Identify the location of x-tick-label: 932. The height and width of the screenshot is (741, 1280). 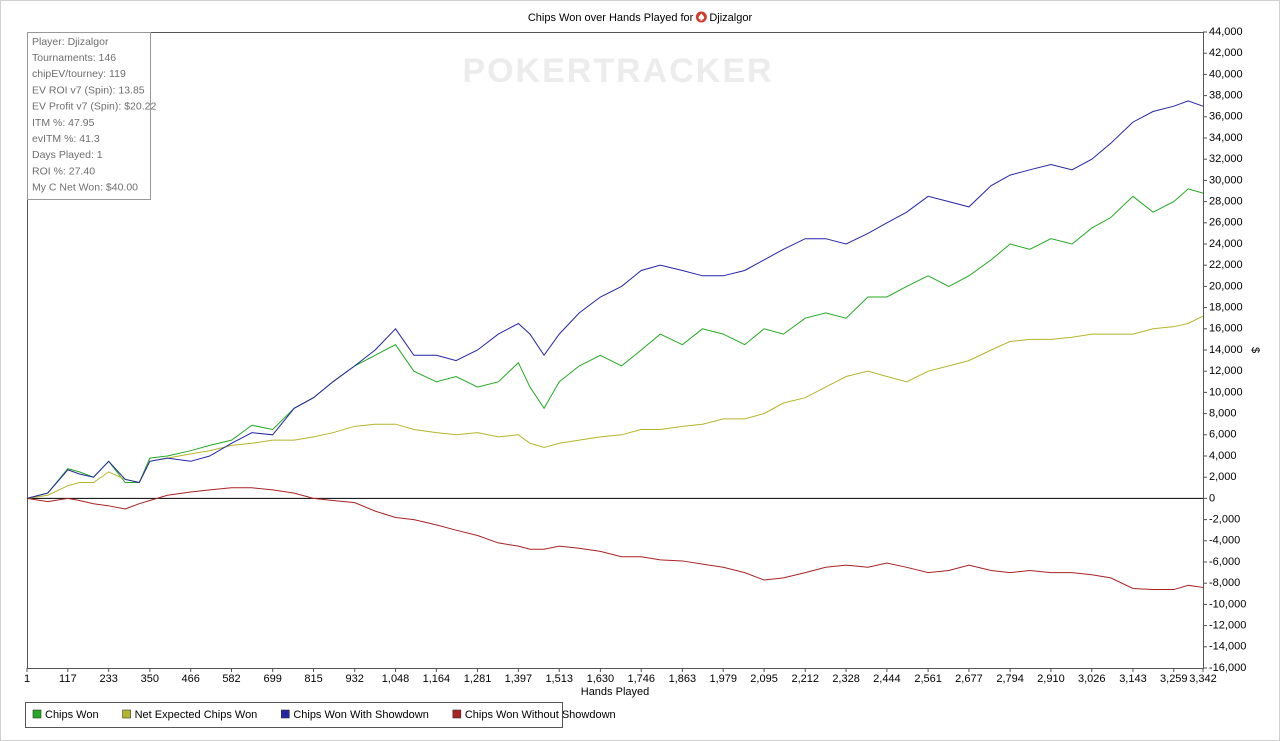
(355, 679).